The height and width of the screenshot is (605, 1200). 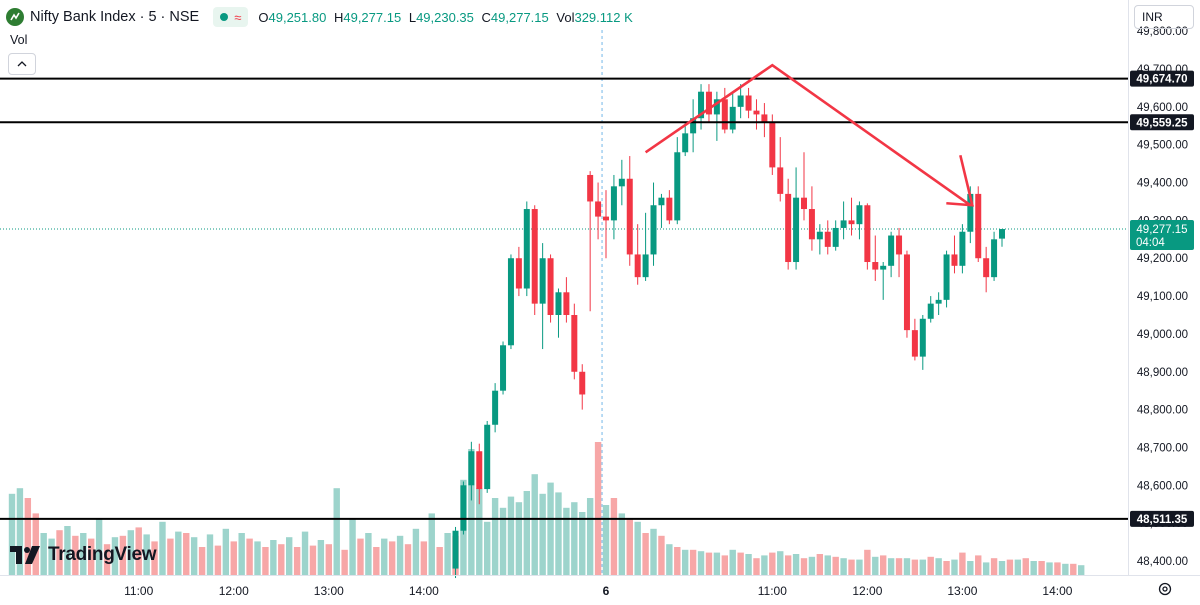 I want to click on trend-annotation, so click(x=809, y=135).